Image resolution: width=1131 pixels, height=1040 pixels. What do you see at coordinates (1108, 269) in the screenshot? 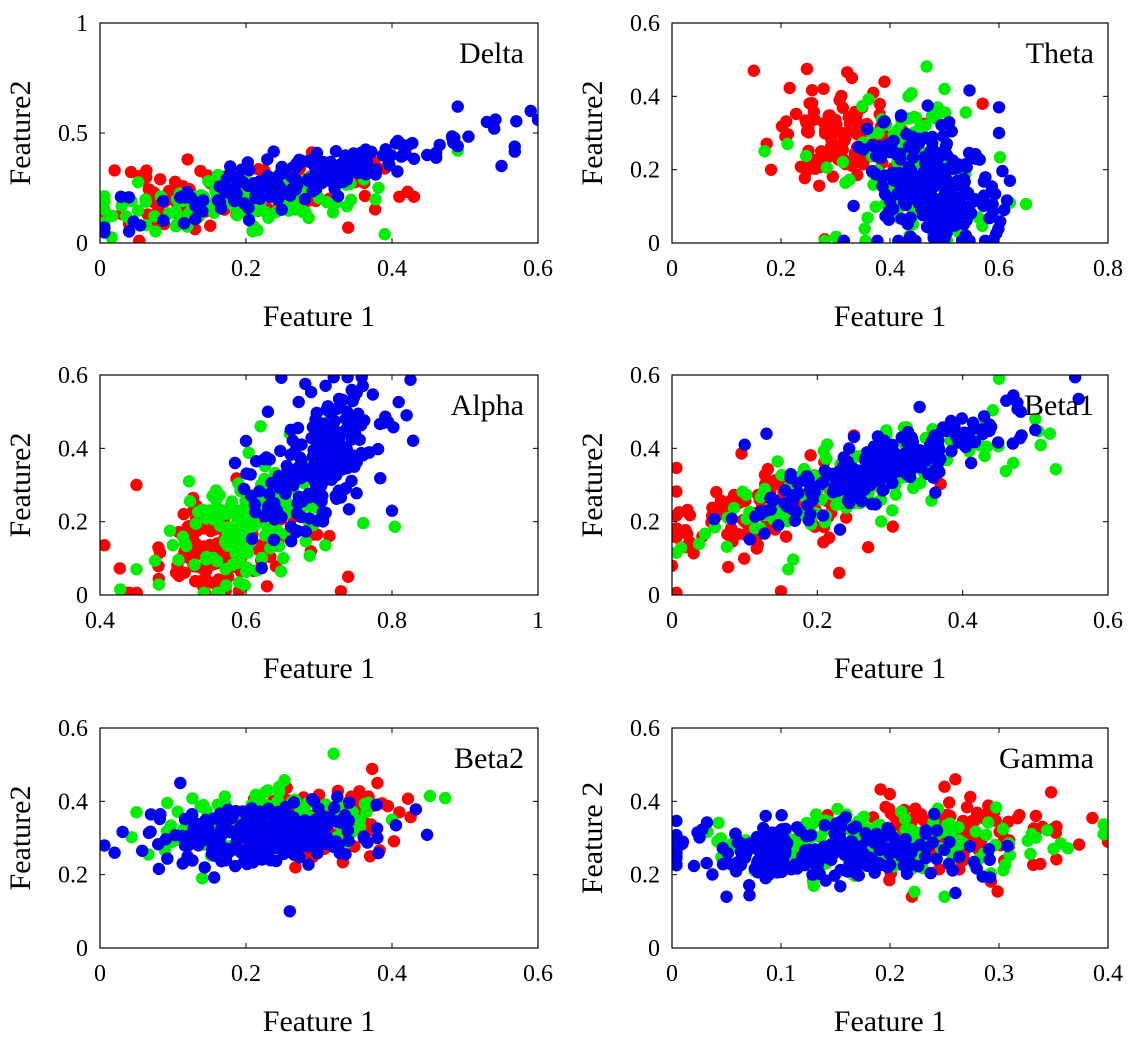
I see `x-tick-label: 0.8` at bounding box center [1108, 269].